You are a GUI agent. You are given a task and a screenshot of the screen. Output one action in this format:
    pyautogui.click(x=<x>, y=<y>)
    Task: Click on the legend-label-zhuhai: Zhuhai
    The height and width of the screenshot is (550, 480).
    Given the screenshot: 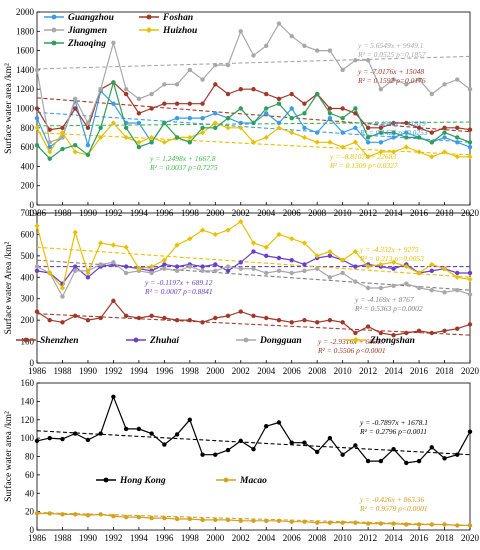 What is the action you would take?
    pyautogui.click(x=164, y=341)
    